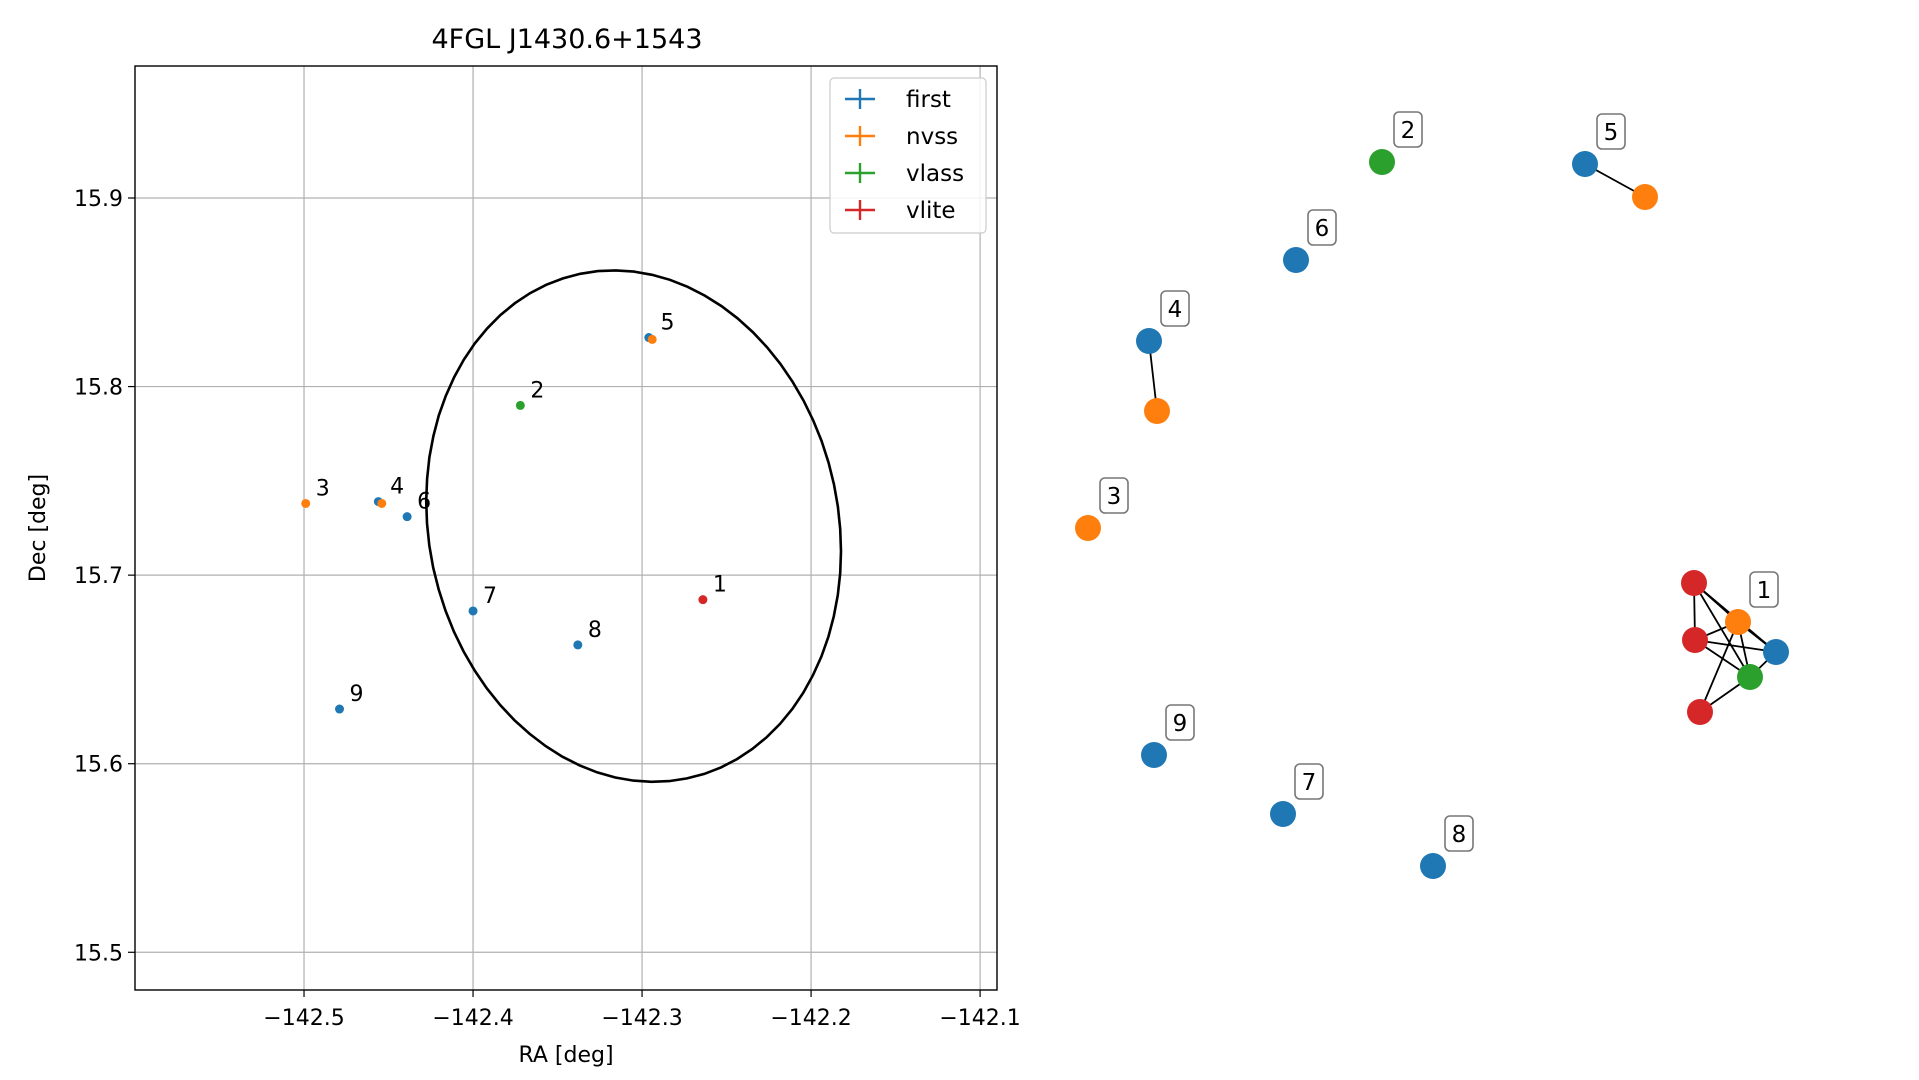 This screenshot has height=1080, width=1919. I want to click on node-label-box: 2, so click(1408, 129).